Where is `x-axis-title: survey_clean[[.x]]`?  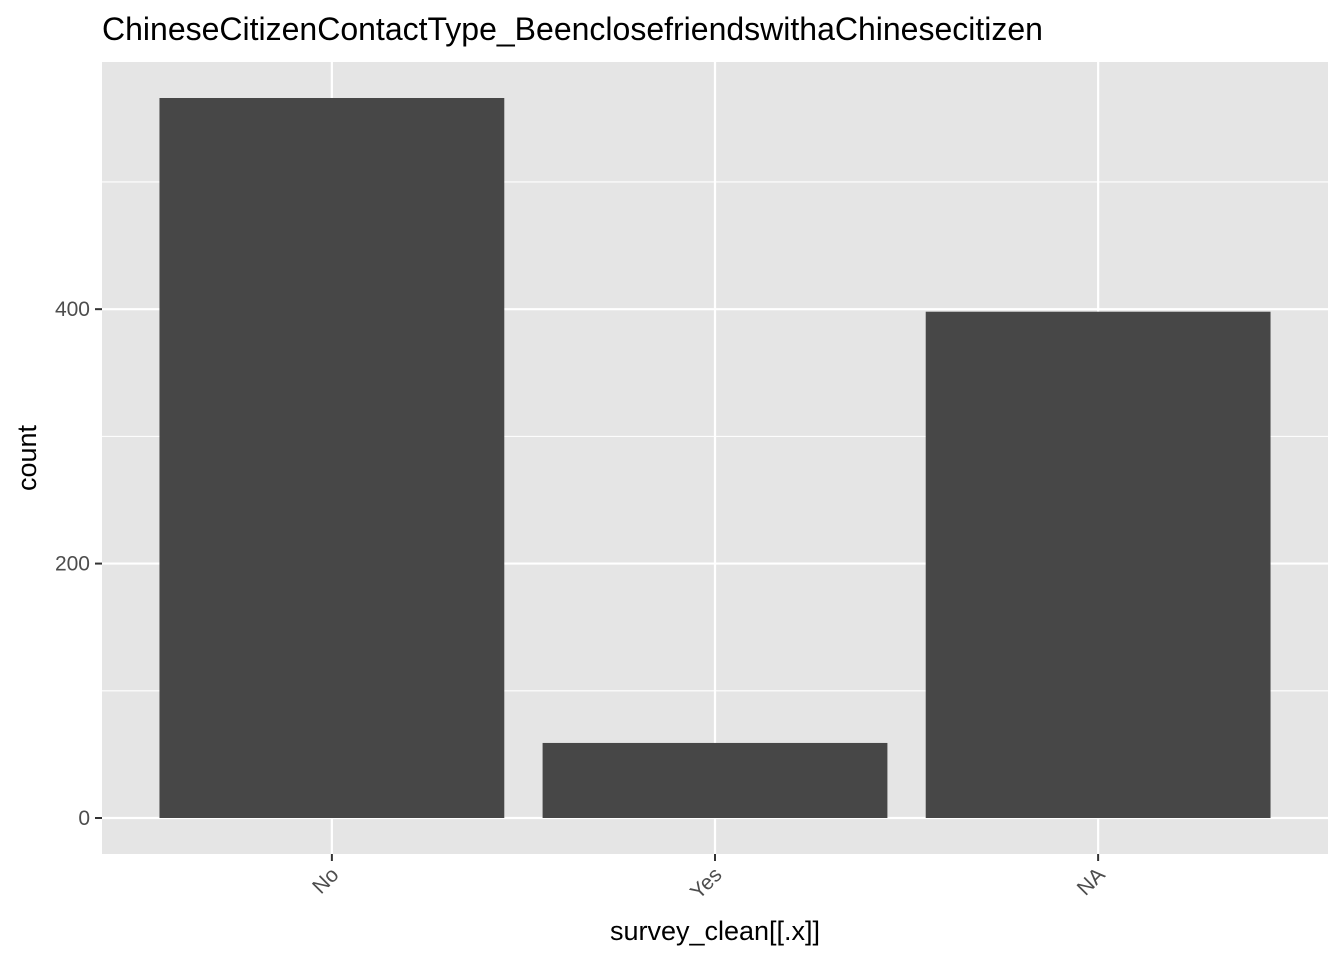
x-axis-title: survey_clean[[.x]] is located at coordinates (715, 931).